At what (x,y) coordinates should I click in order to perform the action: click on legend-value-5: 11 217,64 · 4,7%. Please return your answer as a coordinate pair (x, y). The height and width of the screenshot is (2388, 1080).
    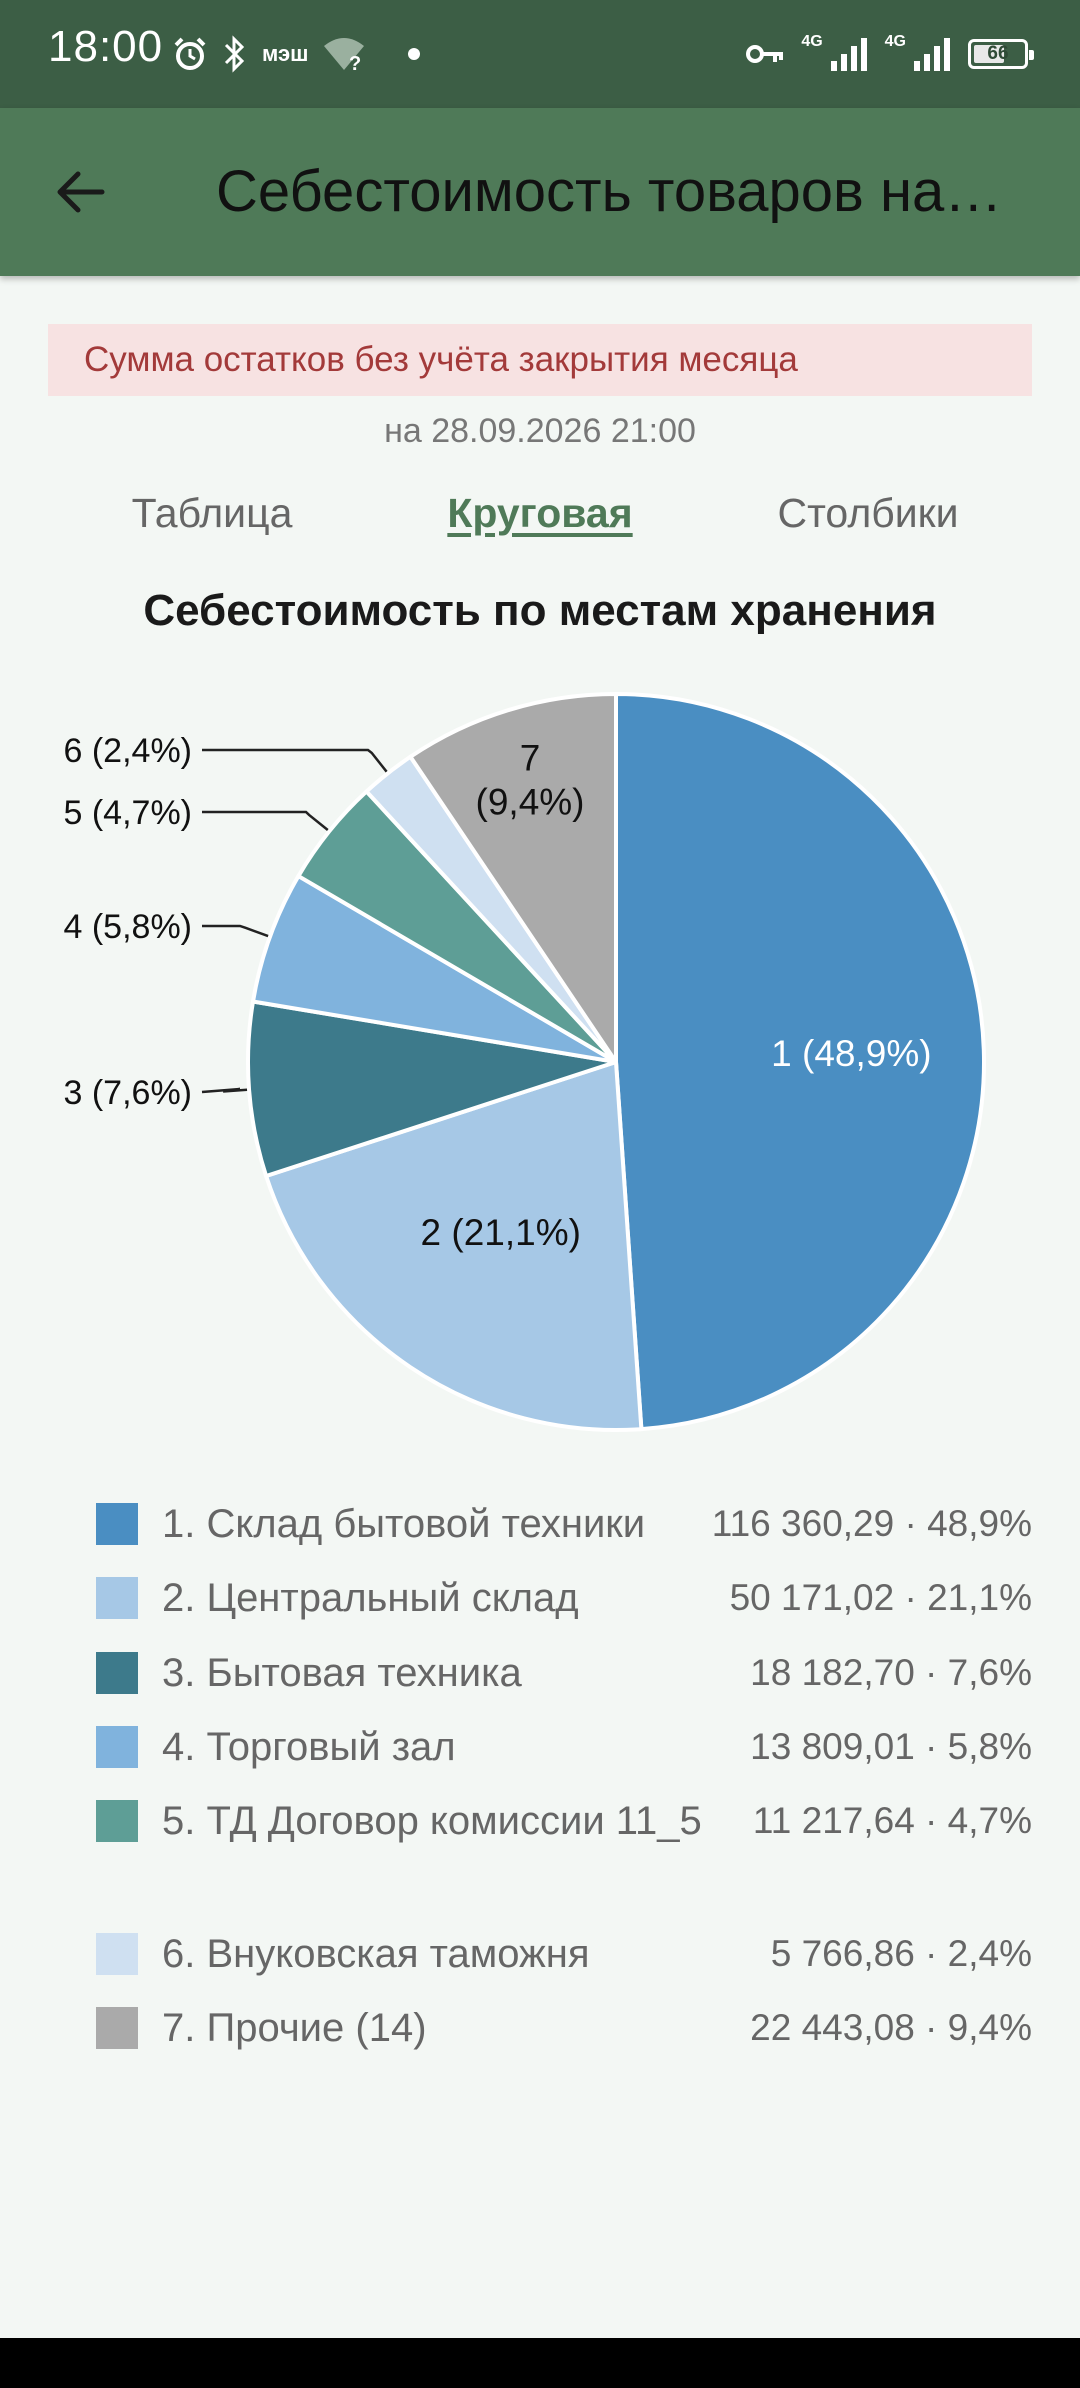
    Looking at the image, I should click on (892, 1820).